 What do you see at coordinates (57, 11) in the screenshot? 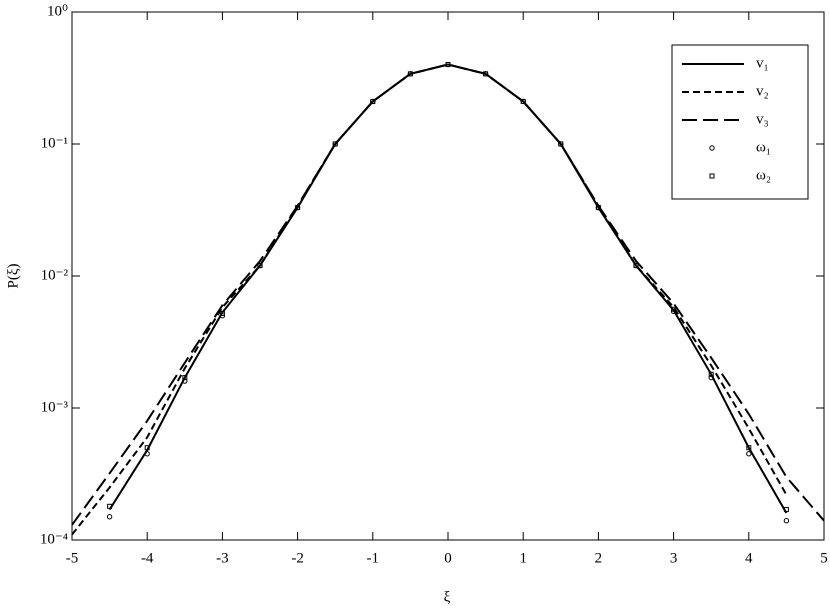
I see `y-tick-label: 10⁰` at bounding box center [57, 11].